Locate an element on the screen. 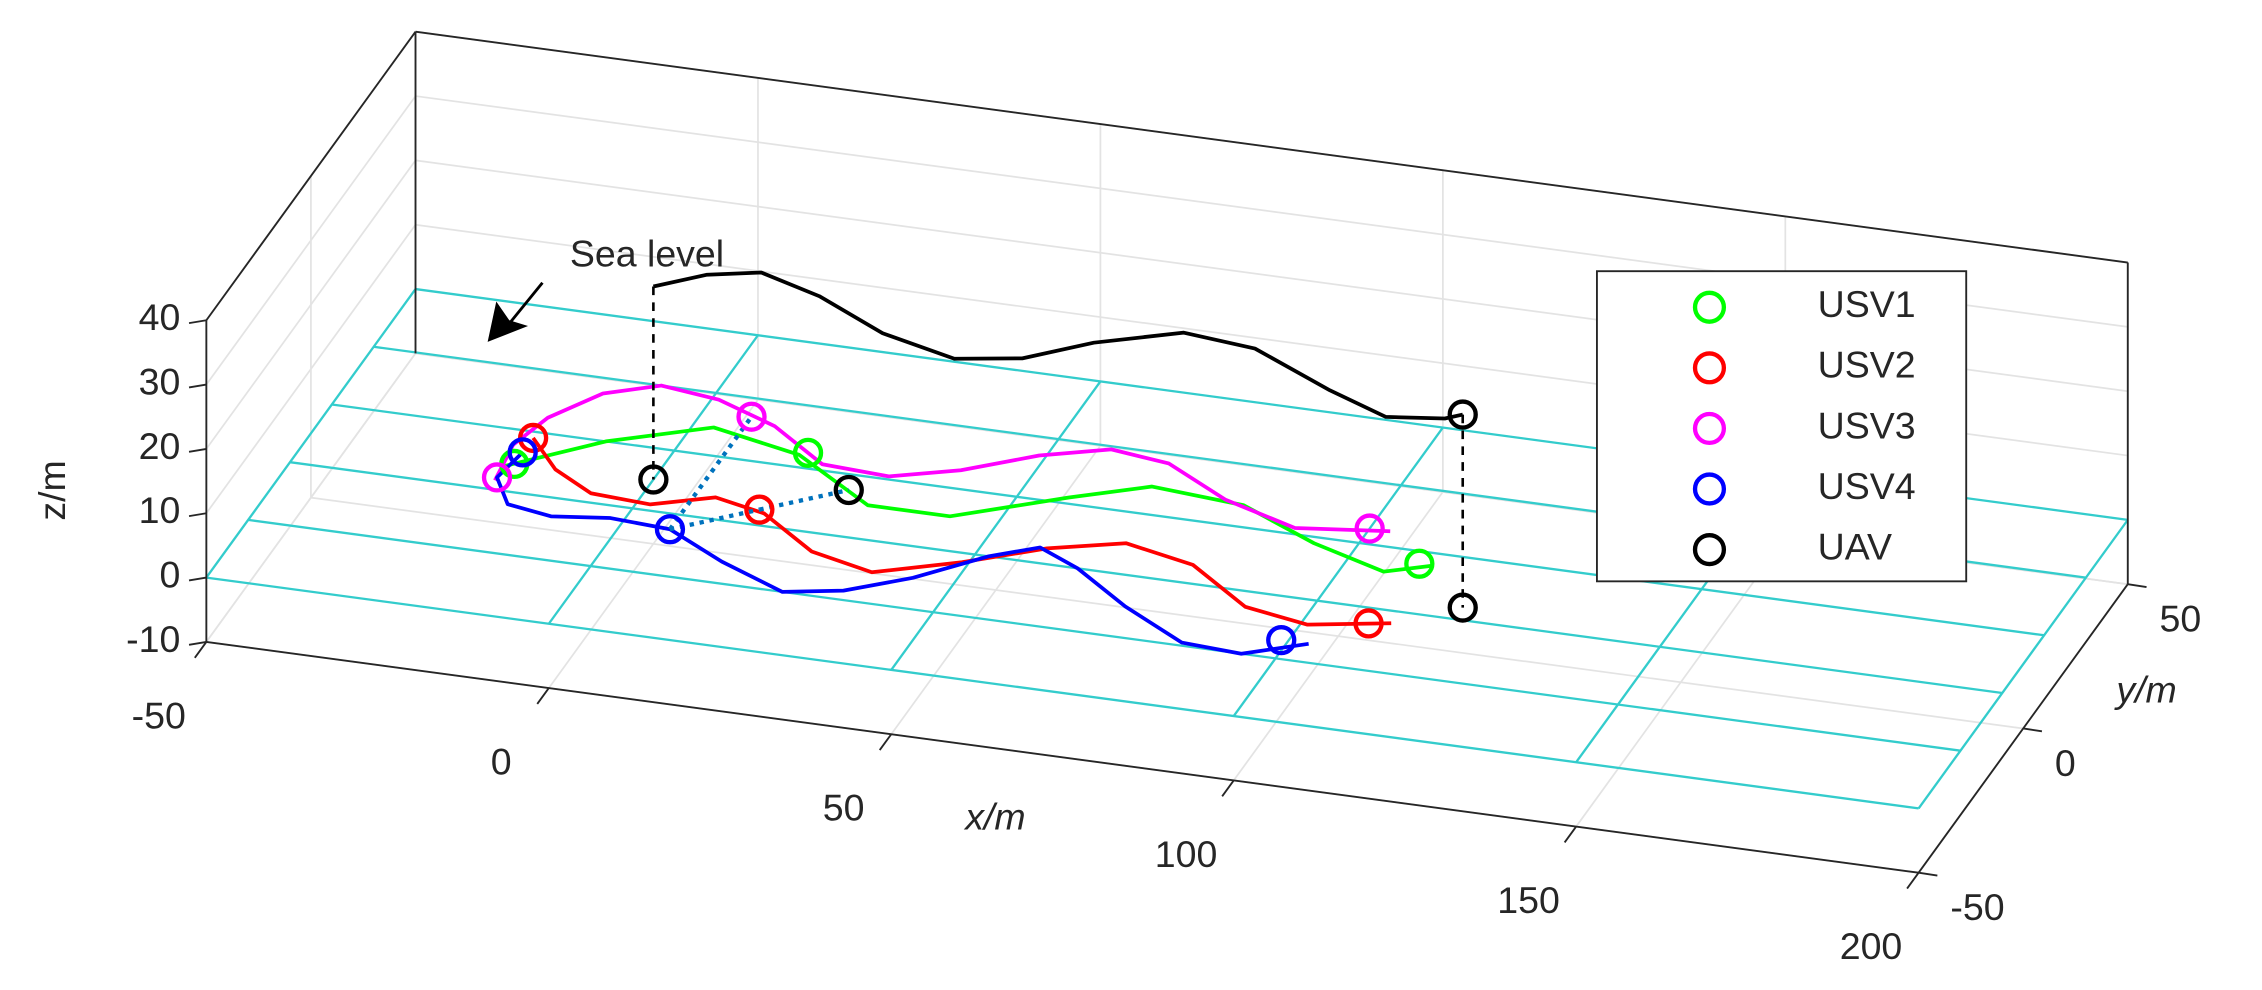  z-axis-label: z/m is located at coordinates (52, 490).